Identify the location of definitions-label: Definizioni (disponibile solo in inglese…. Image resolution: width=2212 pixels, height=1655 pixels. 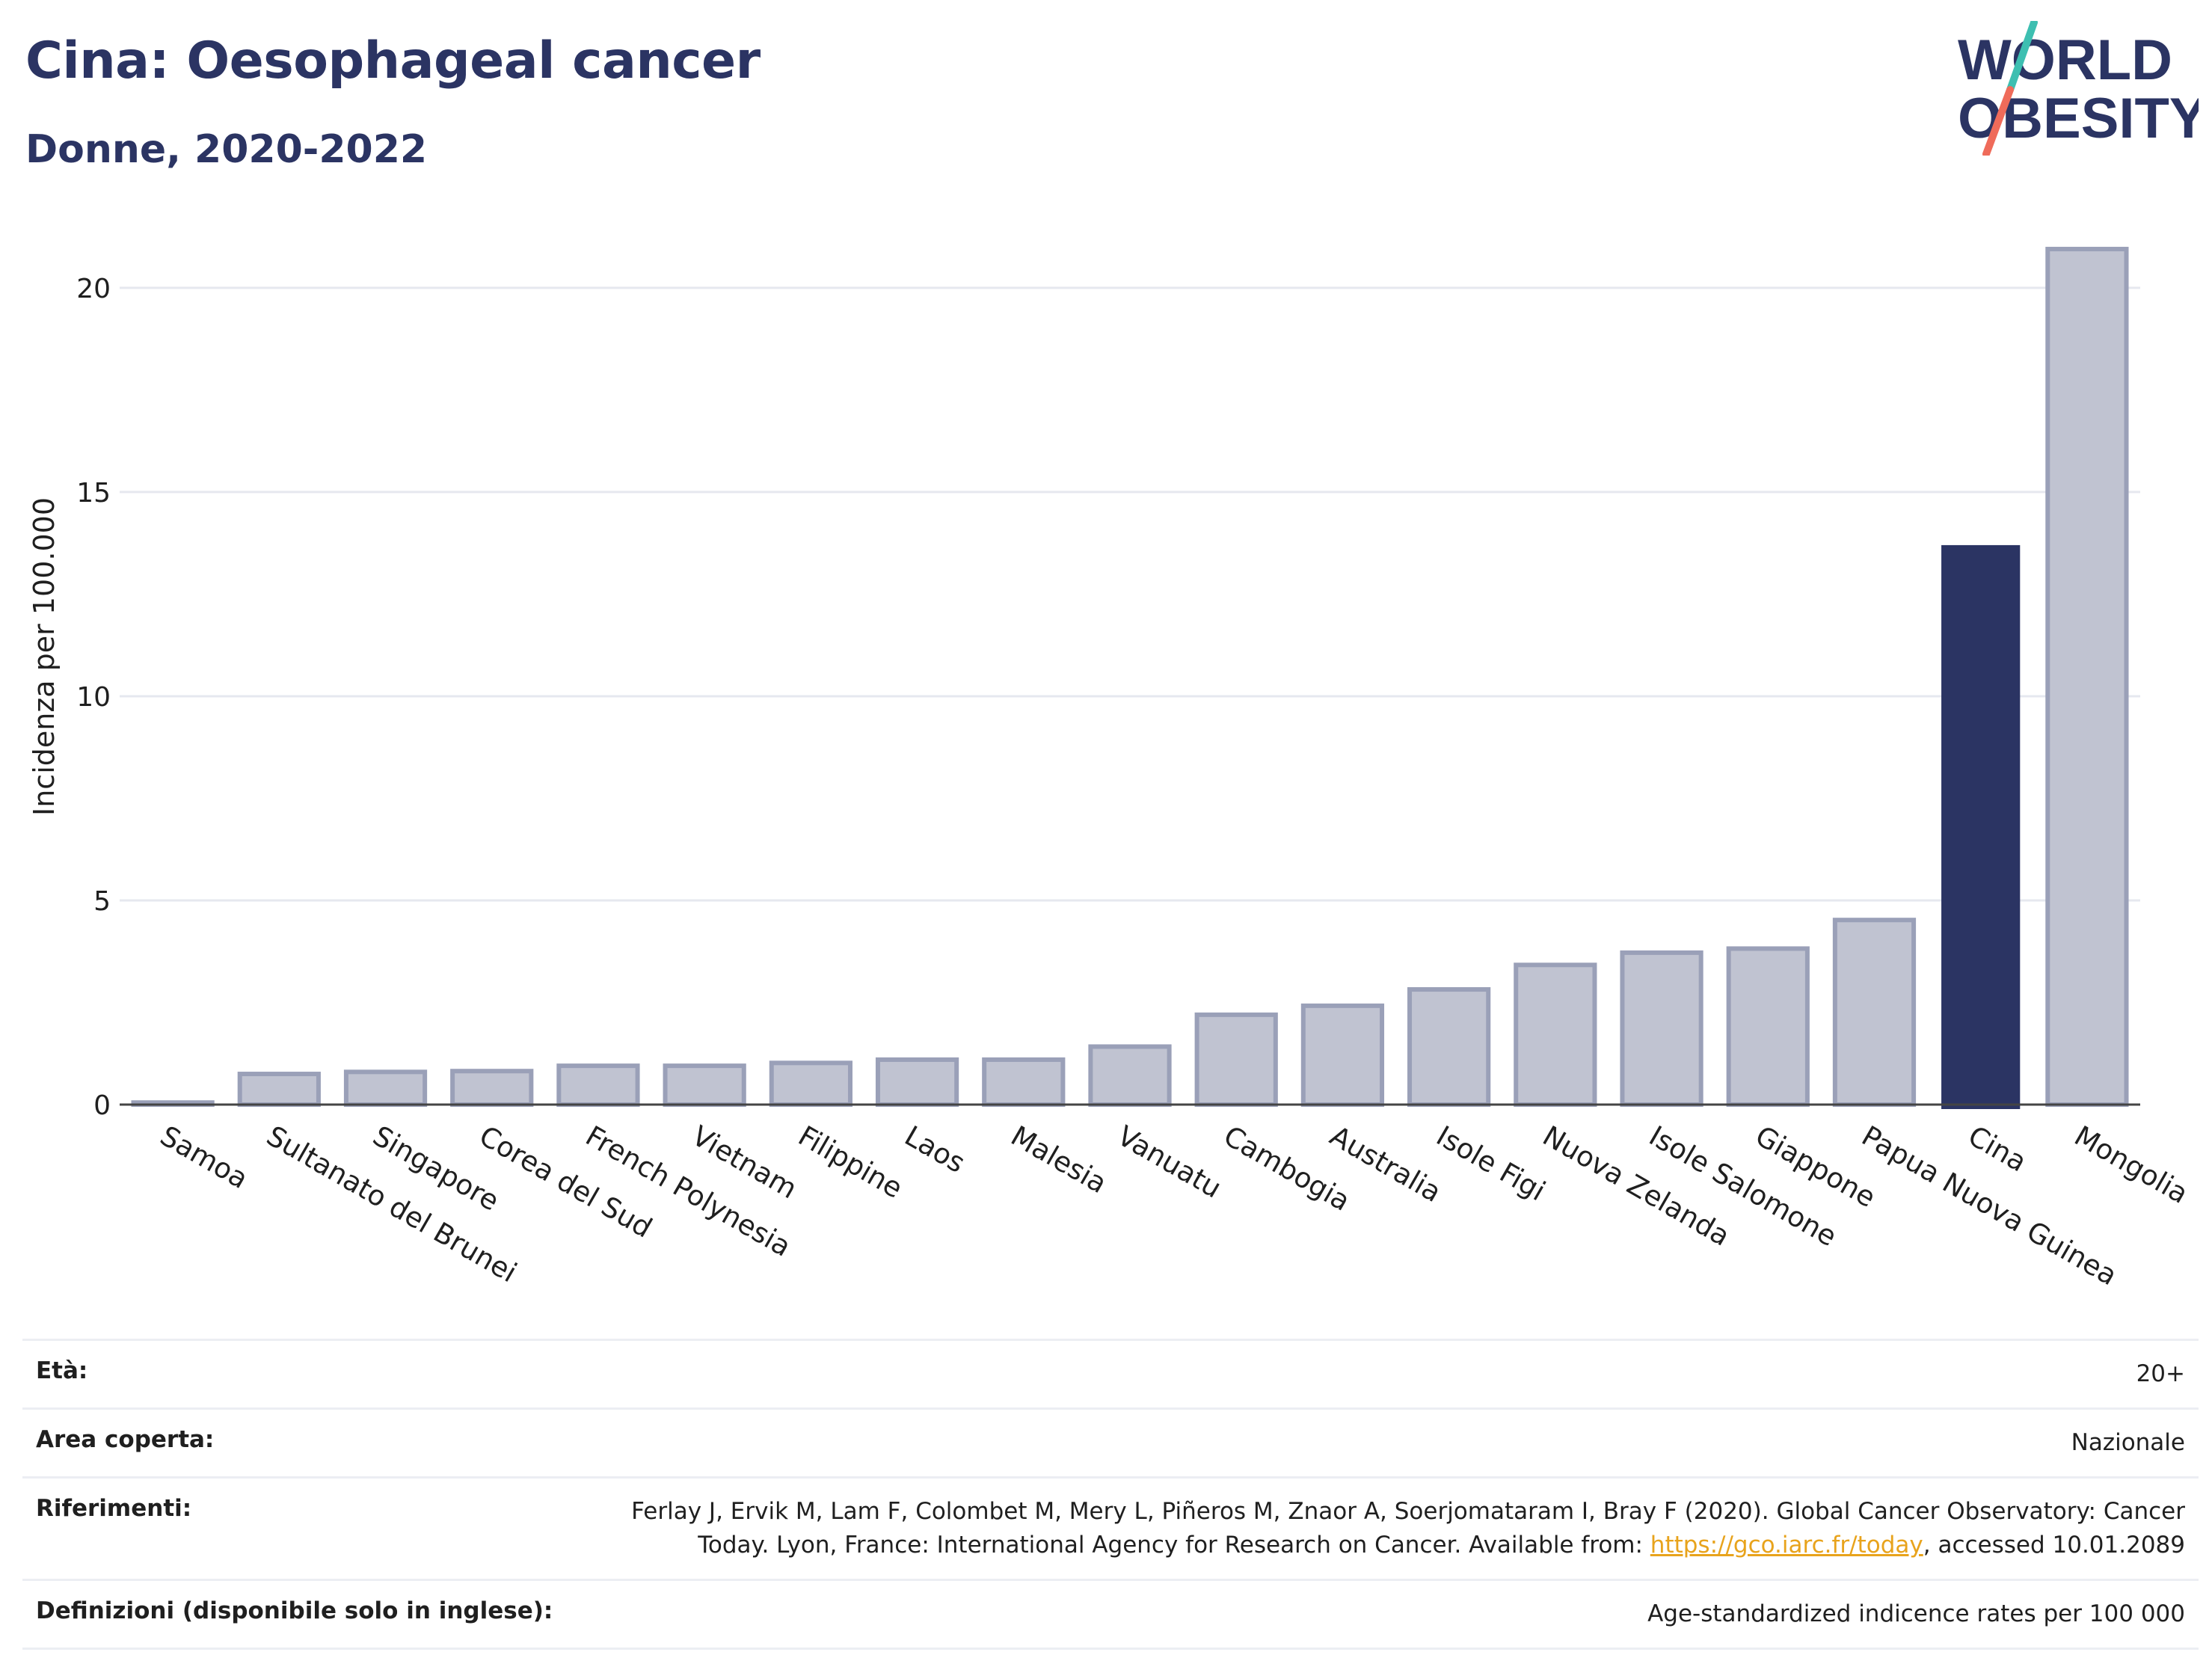
(294, 1610).